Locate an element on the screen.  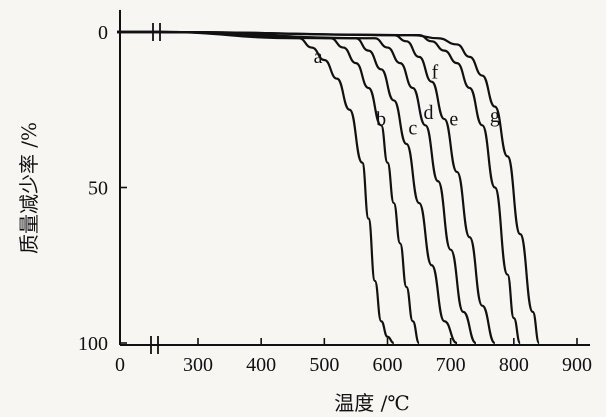
x-tick-label-700: 700 is located at coordinates (451, 365).